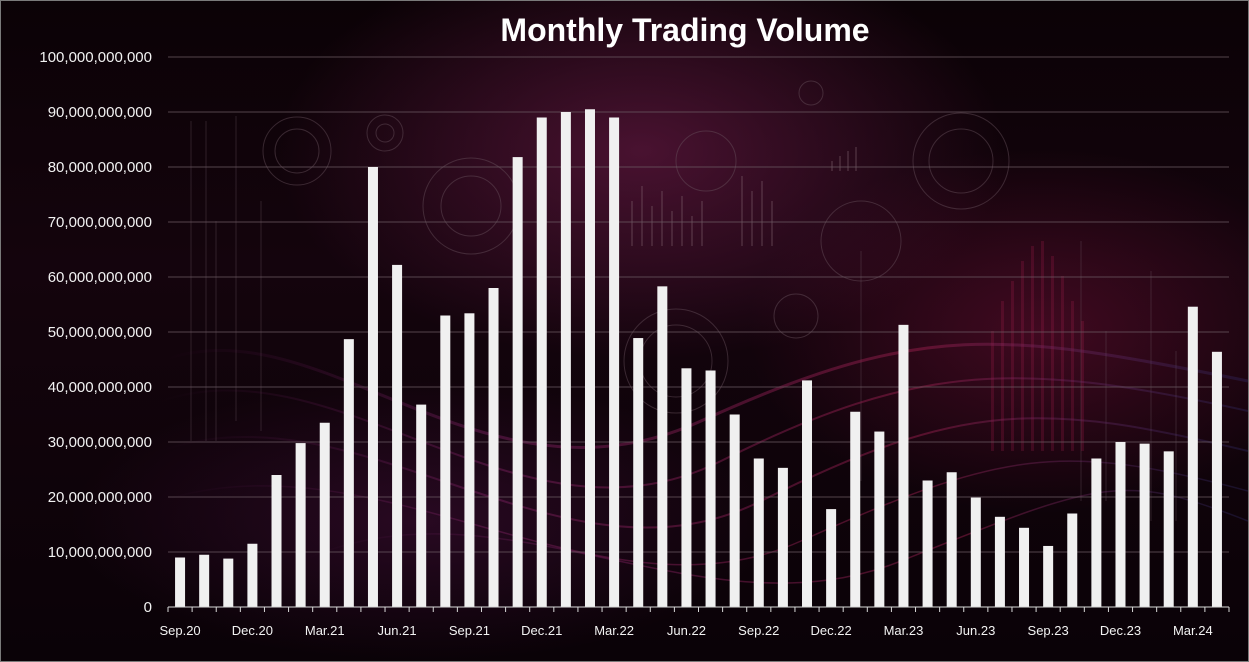 The height and width of the screenshot is (662, 1249). I want to click on bar-Nov.20, so click(228, 582).